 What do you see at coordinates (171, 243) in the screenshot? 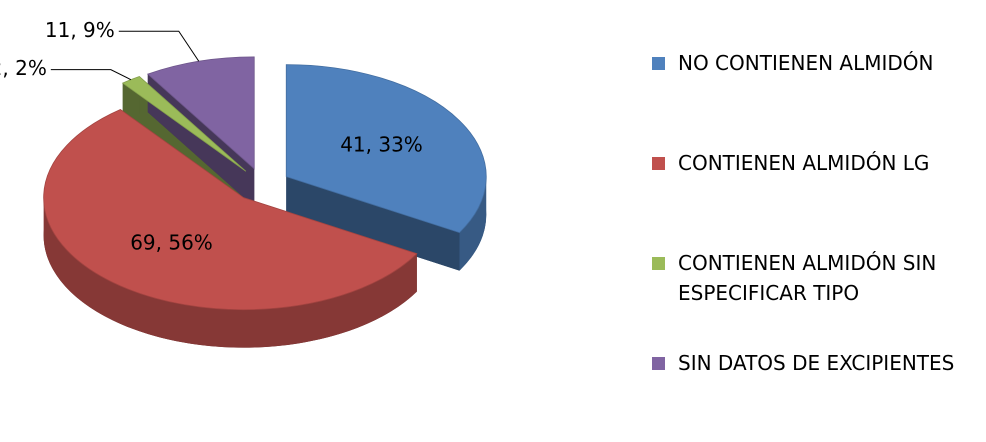
I see `data-label: 69, 56%` at bounding box center [171, 243].